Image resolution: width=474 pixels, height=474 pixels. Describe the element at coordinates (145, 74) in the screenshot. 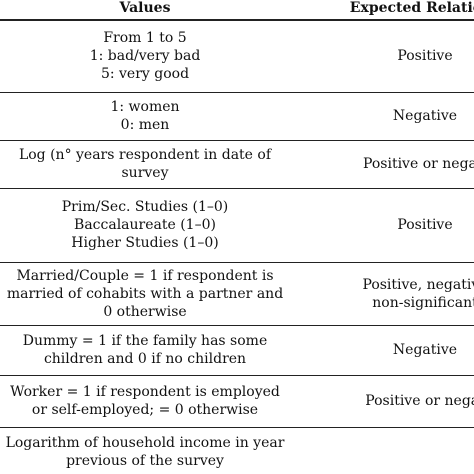

I see `cell-line: 5: very good` at that location.